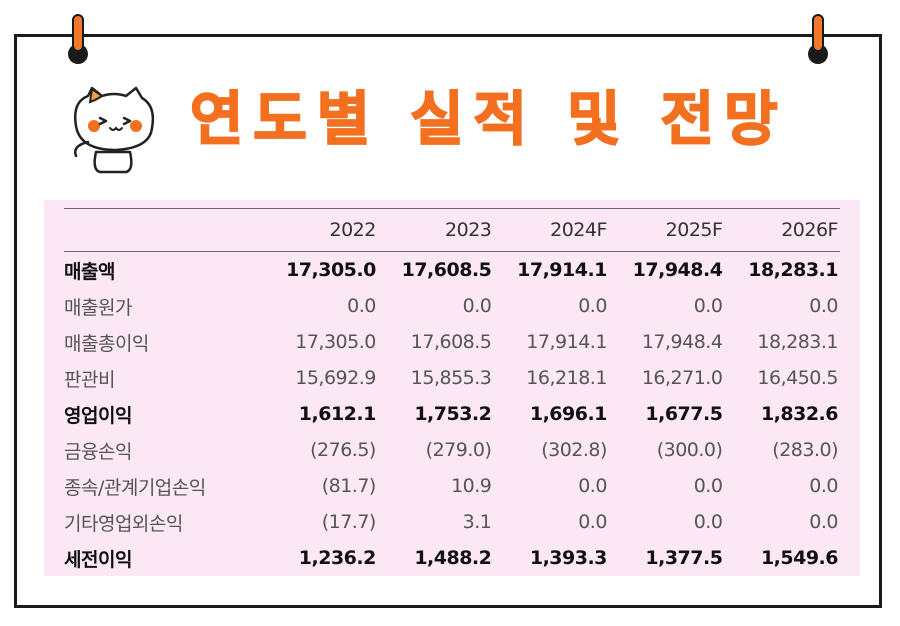 The width and height of the screenshot is (900, 626). What do you see at coordinates (98, 415) in the screenshot?
I see `row-label: 영업이익` at bounding box center [98, 415].